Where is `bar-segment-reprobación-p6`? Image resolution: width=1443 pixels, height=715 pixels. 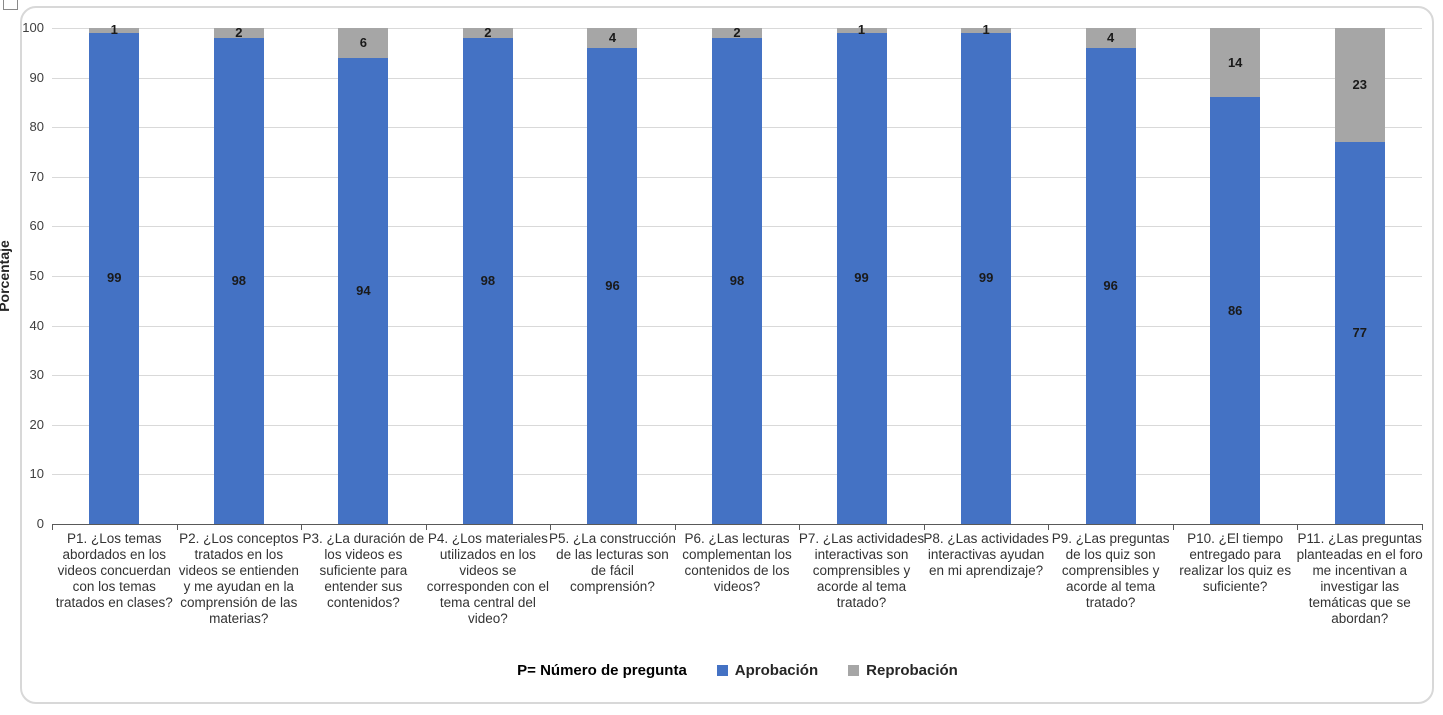
bar-segment-reprobación-p6 is located at coordinates (737, 33).